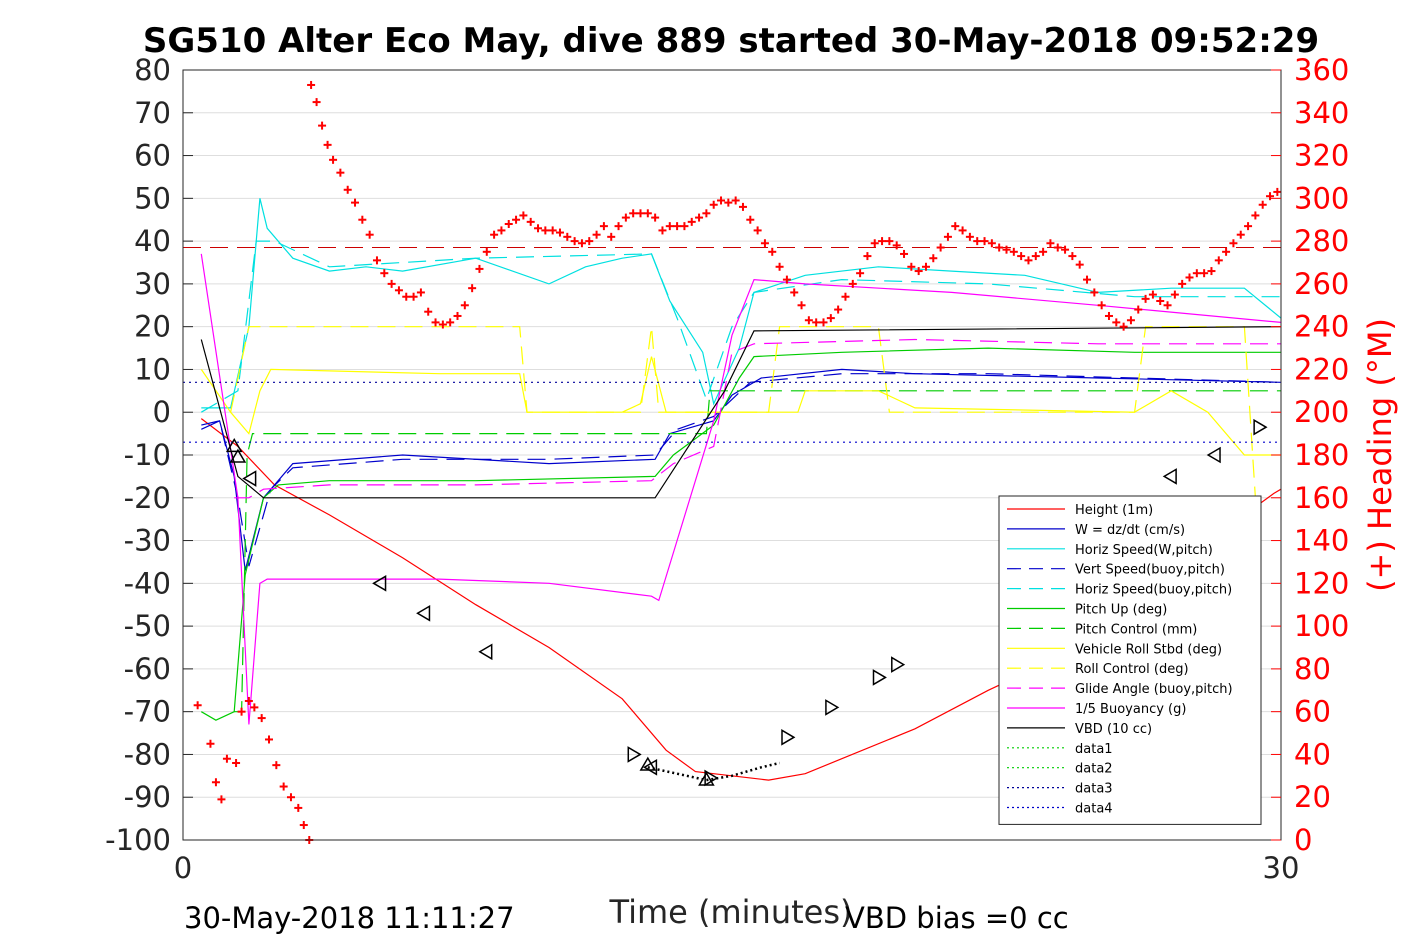 This screenshot has height=945, width=1417. What do you see at coordinates (1094, 809) in the screenshot?
I see `legend-label: data4` at bounding box center [1094, 809].